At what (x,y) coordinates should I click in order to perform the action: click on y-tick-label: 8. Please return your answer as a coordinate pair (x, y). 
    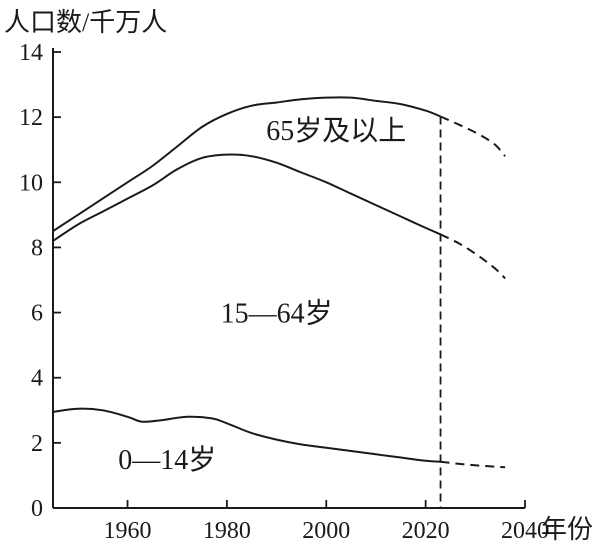
    Looking at the image, I should click on (37, 248).